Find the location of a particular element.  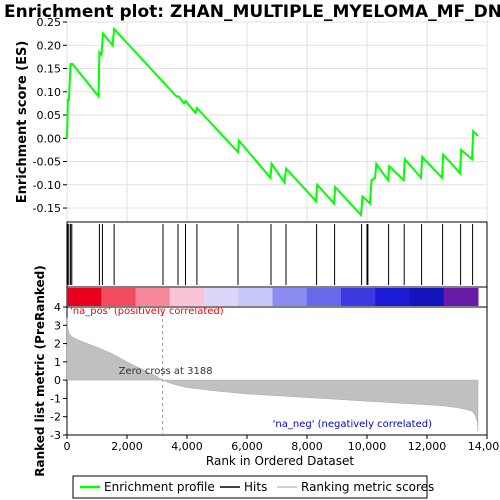

es-axis-label: Enrichment score (ES) is located at coordinates (22, 122).